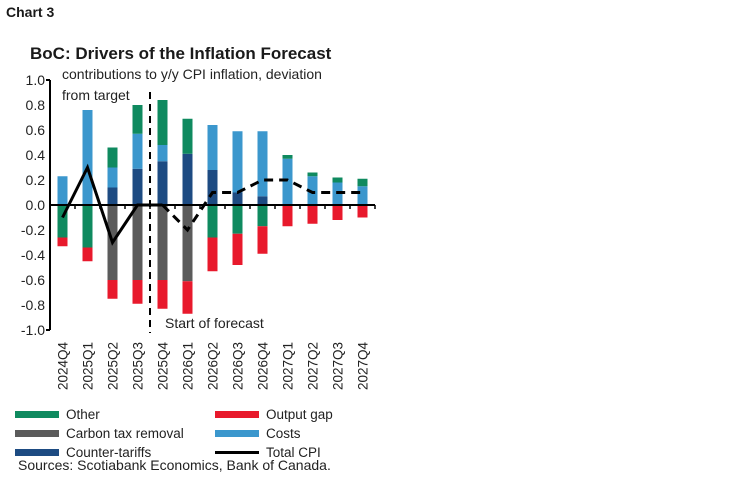 The height and width of the screenshot is (483, 748). Describe the element at coordinates (30, 12) in the screenshot. I see `chart-label: Chart 3` at that location.